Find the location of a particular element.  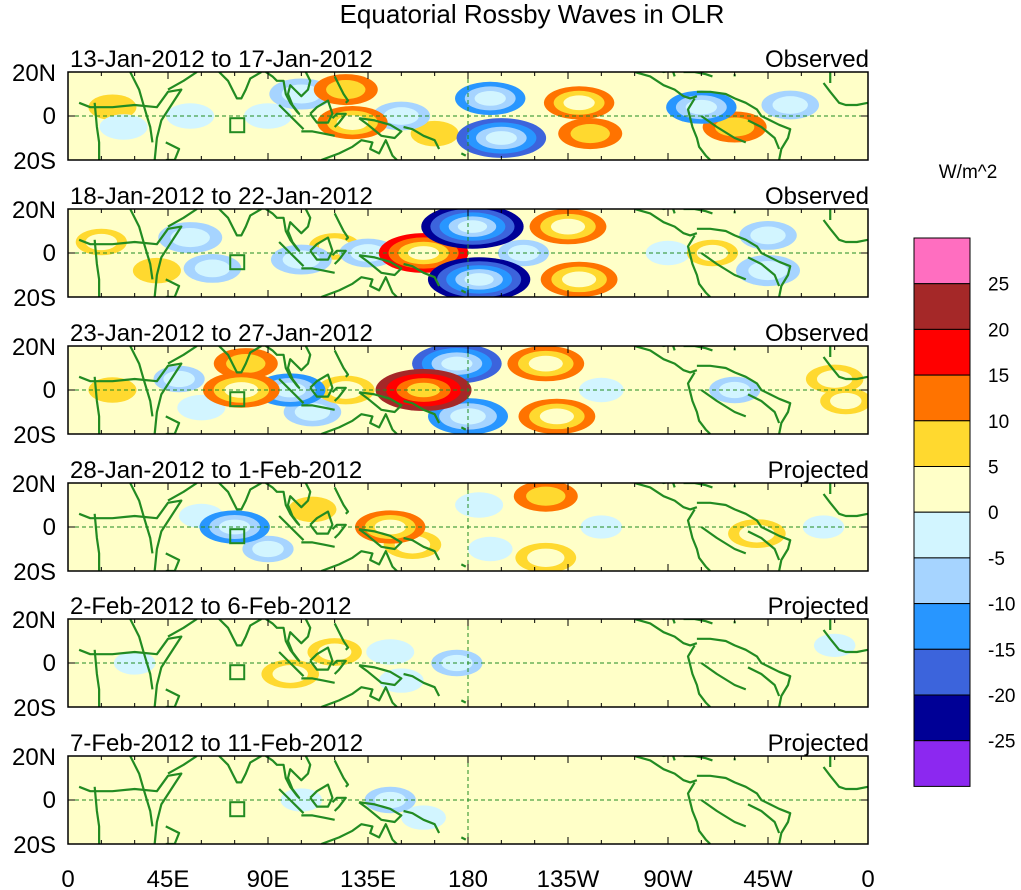

colorbar-units: W/m^2 is located at coordinates (968, 172).